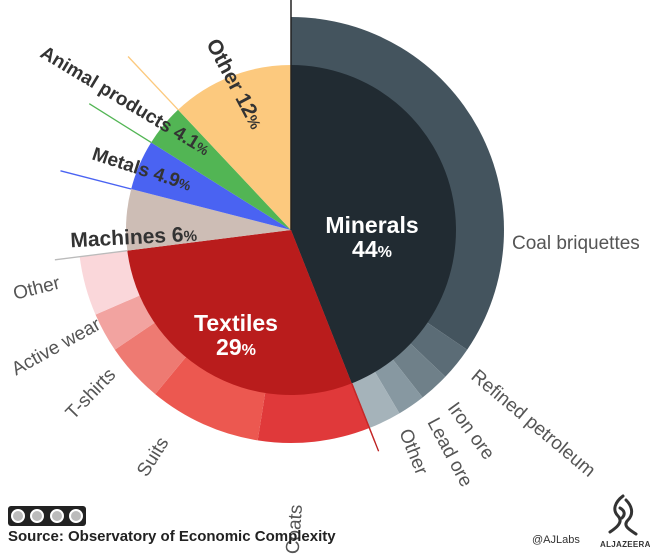  What do you see at coordinates (623, 515) in the screenshot?
I see `calligraphy-icon` at bounding box center [623, 515].